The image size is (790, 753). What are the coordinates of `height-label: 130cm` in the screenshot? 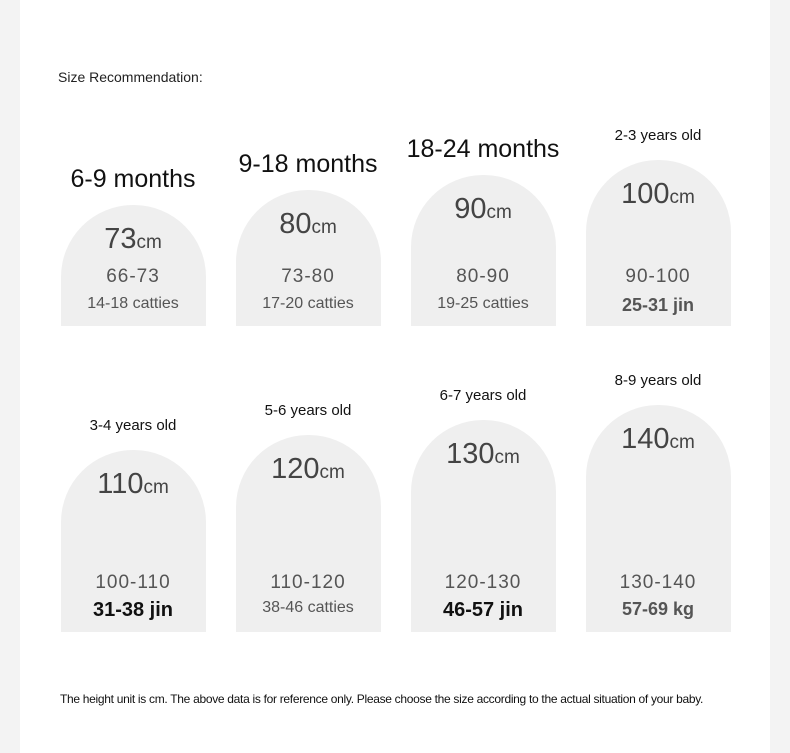 It's located at (483, 454).